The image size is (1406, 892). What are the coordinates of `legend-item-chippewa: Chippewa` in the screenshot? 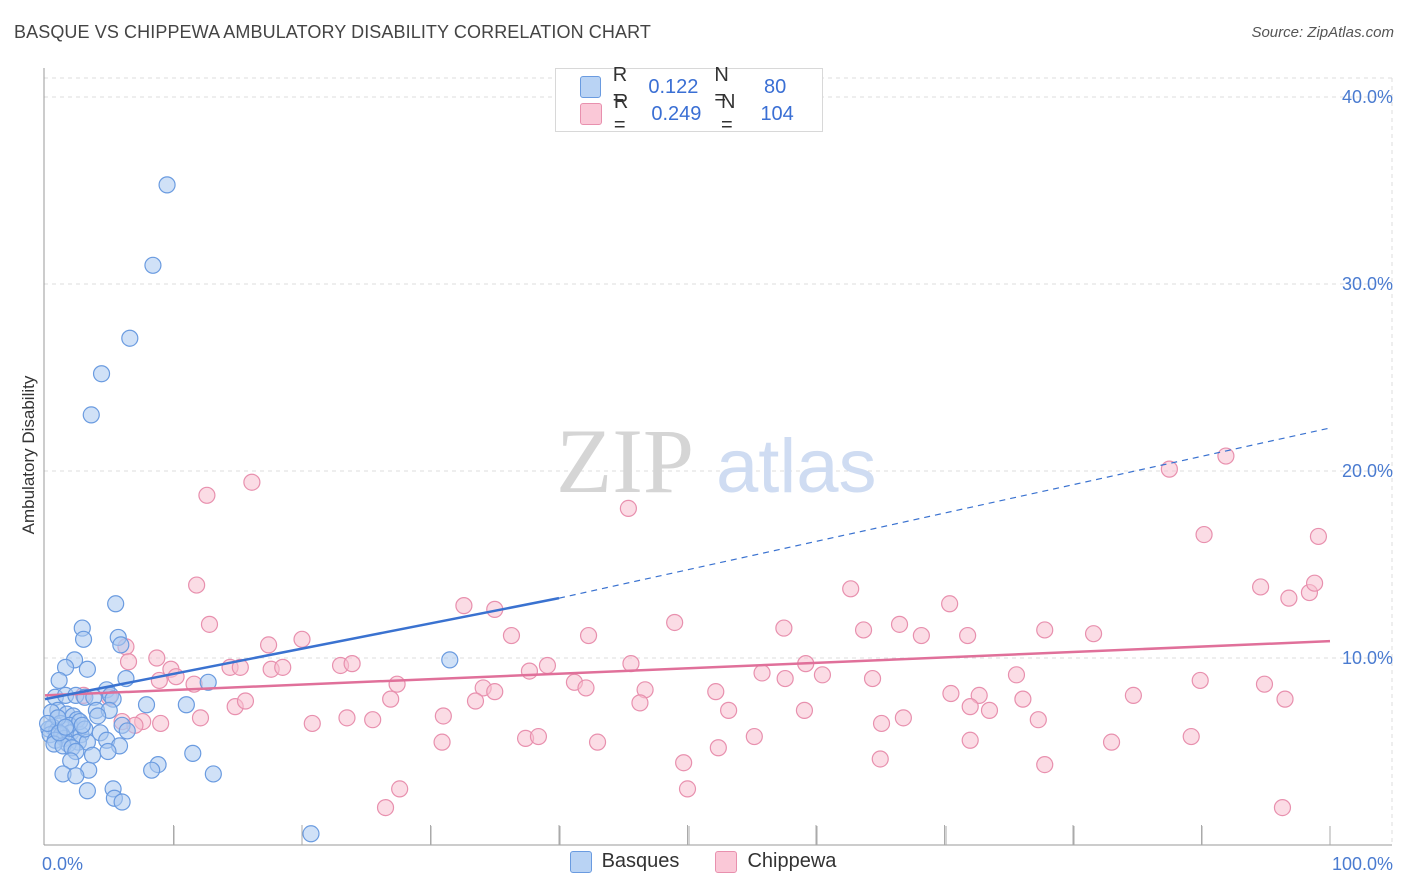 It's located at (775, 861).